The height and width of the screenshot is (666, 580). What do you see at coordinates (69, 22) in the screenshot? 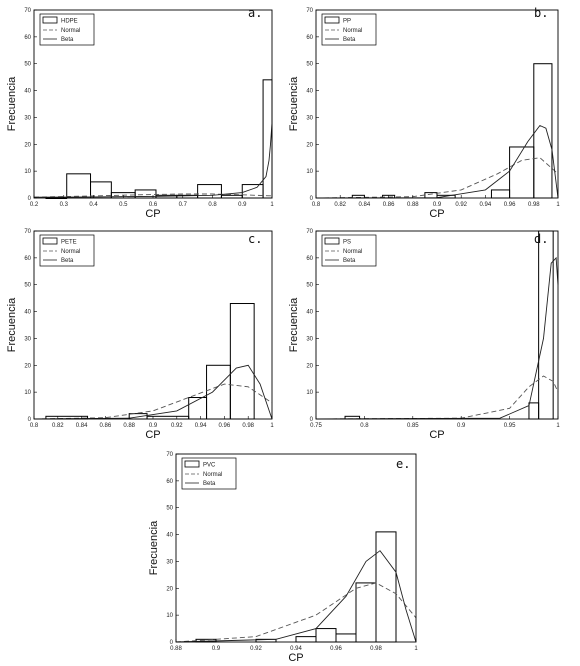
I see `legend-entry-histogram: HDPE` at bounding box center [69, 22].